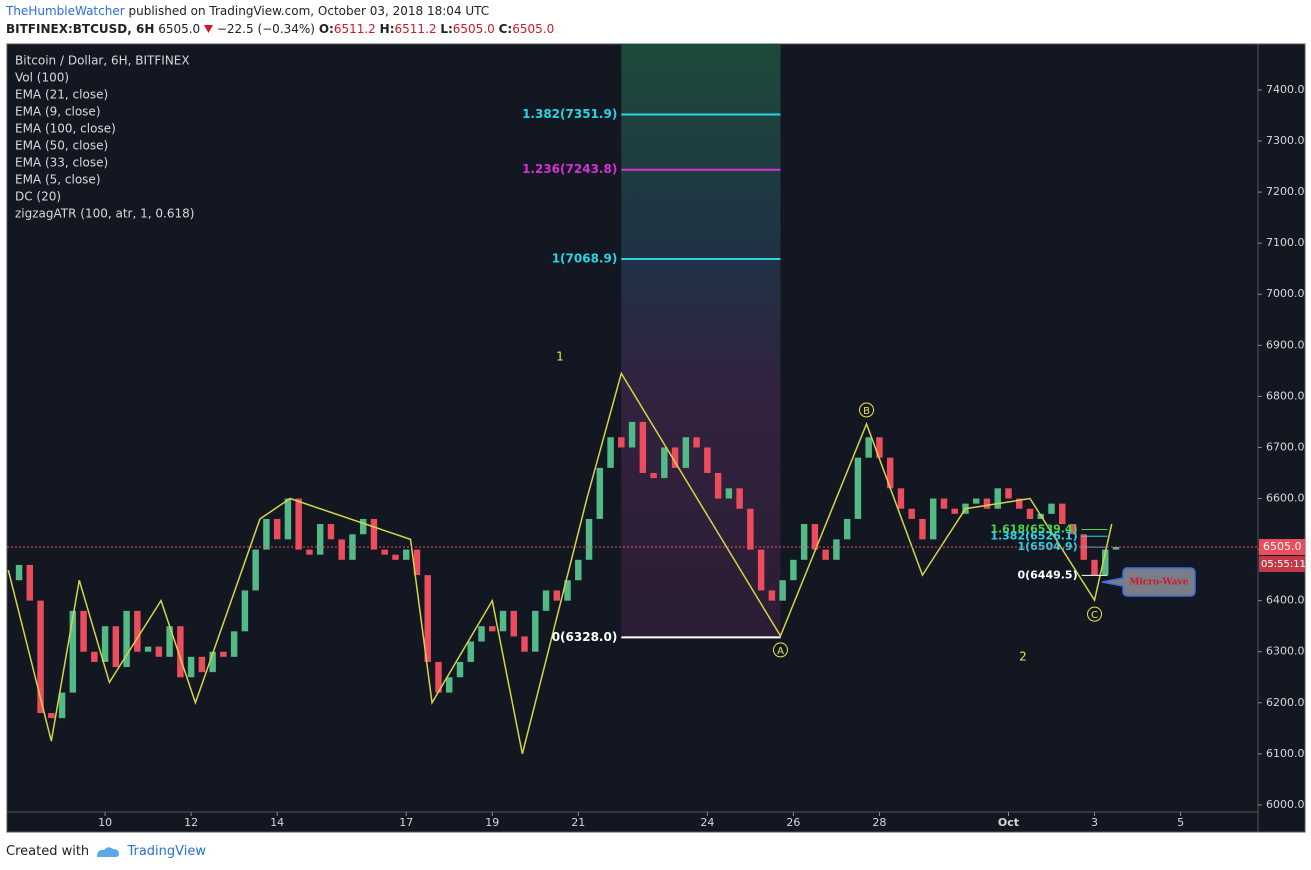 The image size is (1311, 870). I want to click on wave-number: 1, so click(560, 357).